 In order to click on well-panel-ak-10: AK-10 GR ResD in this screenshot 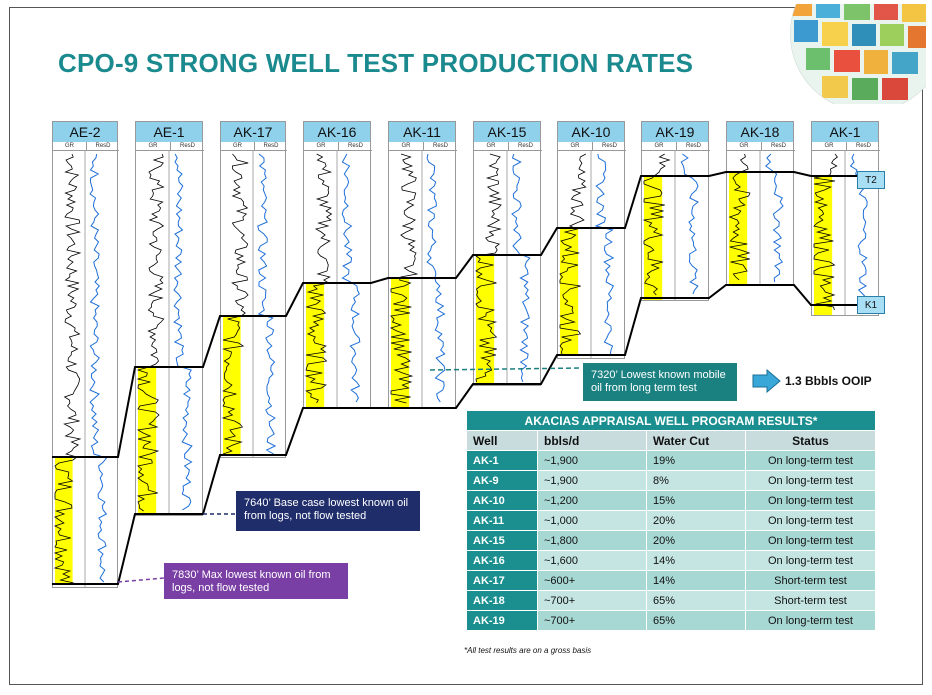, I will do `click(591, 240)`.